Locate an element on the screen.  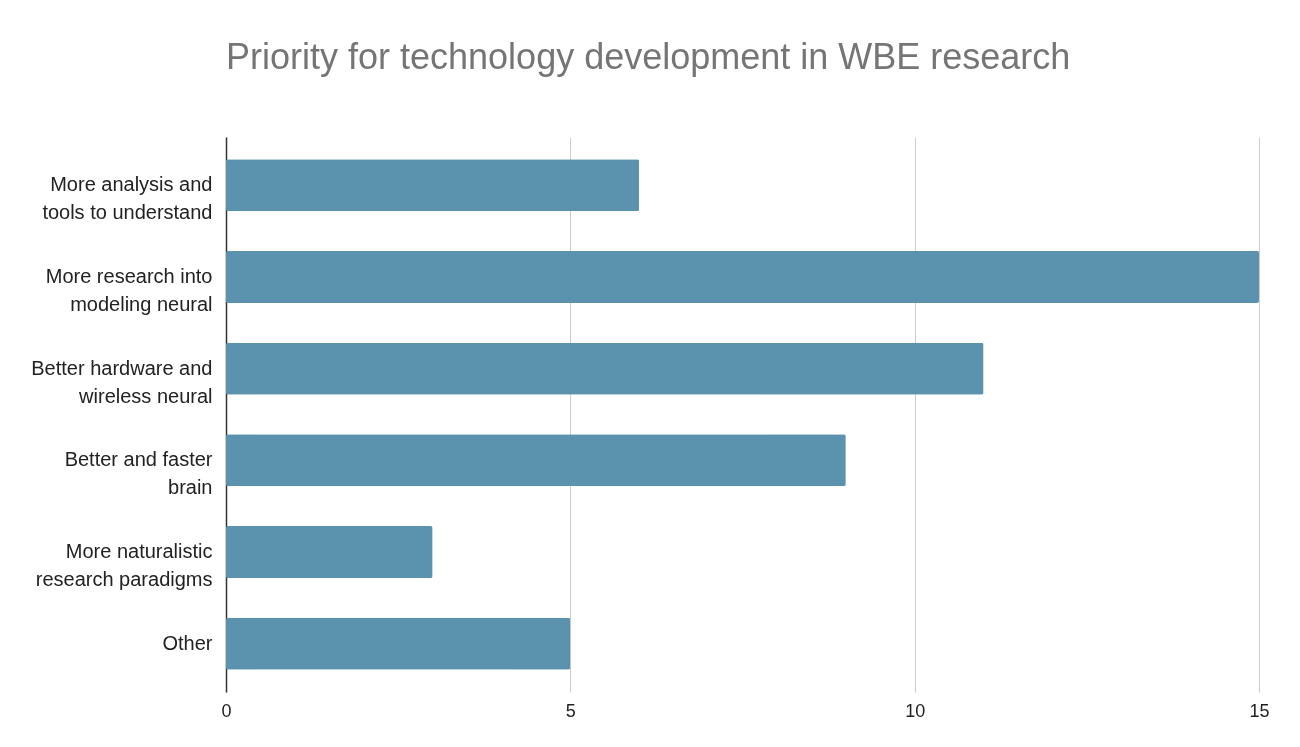
y-tick-label: Other is located at coordinates (187, 642).